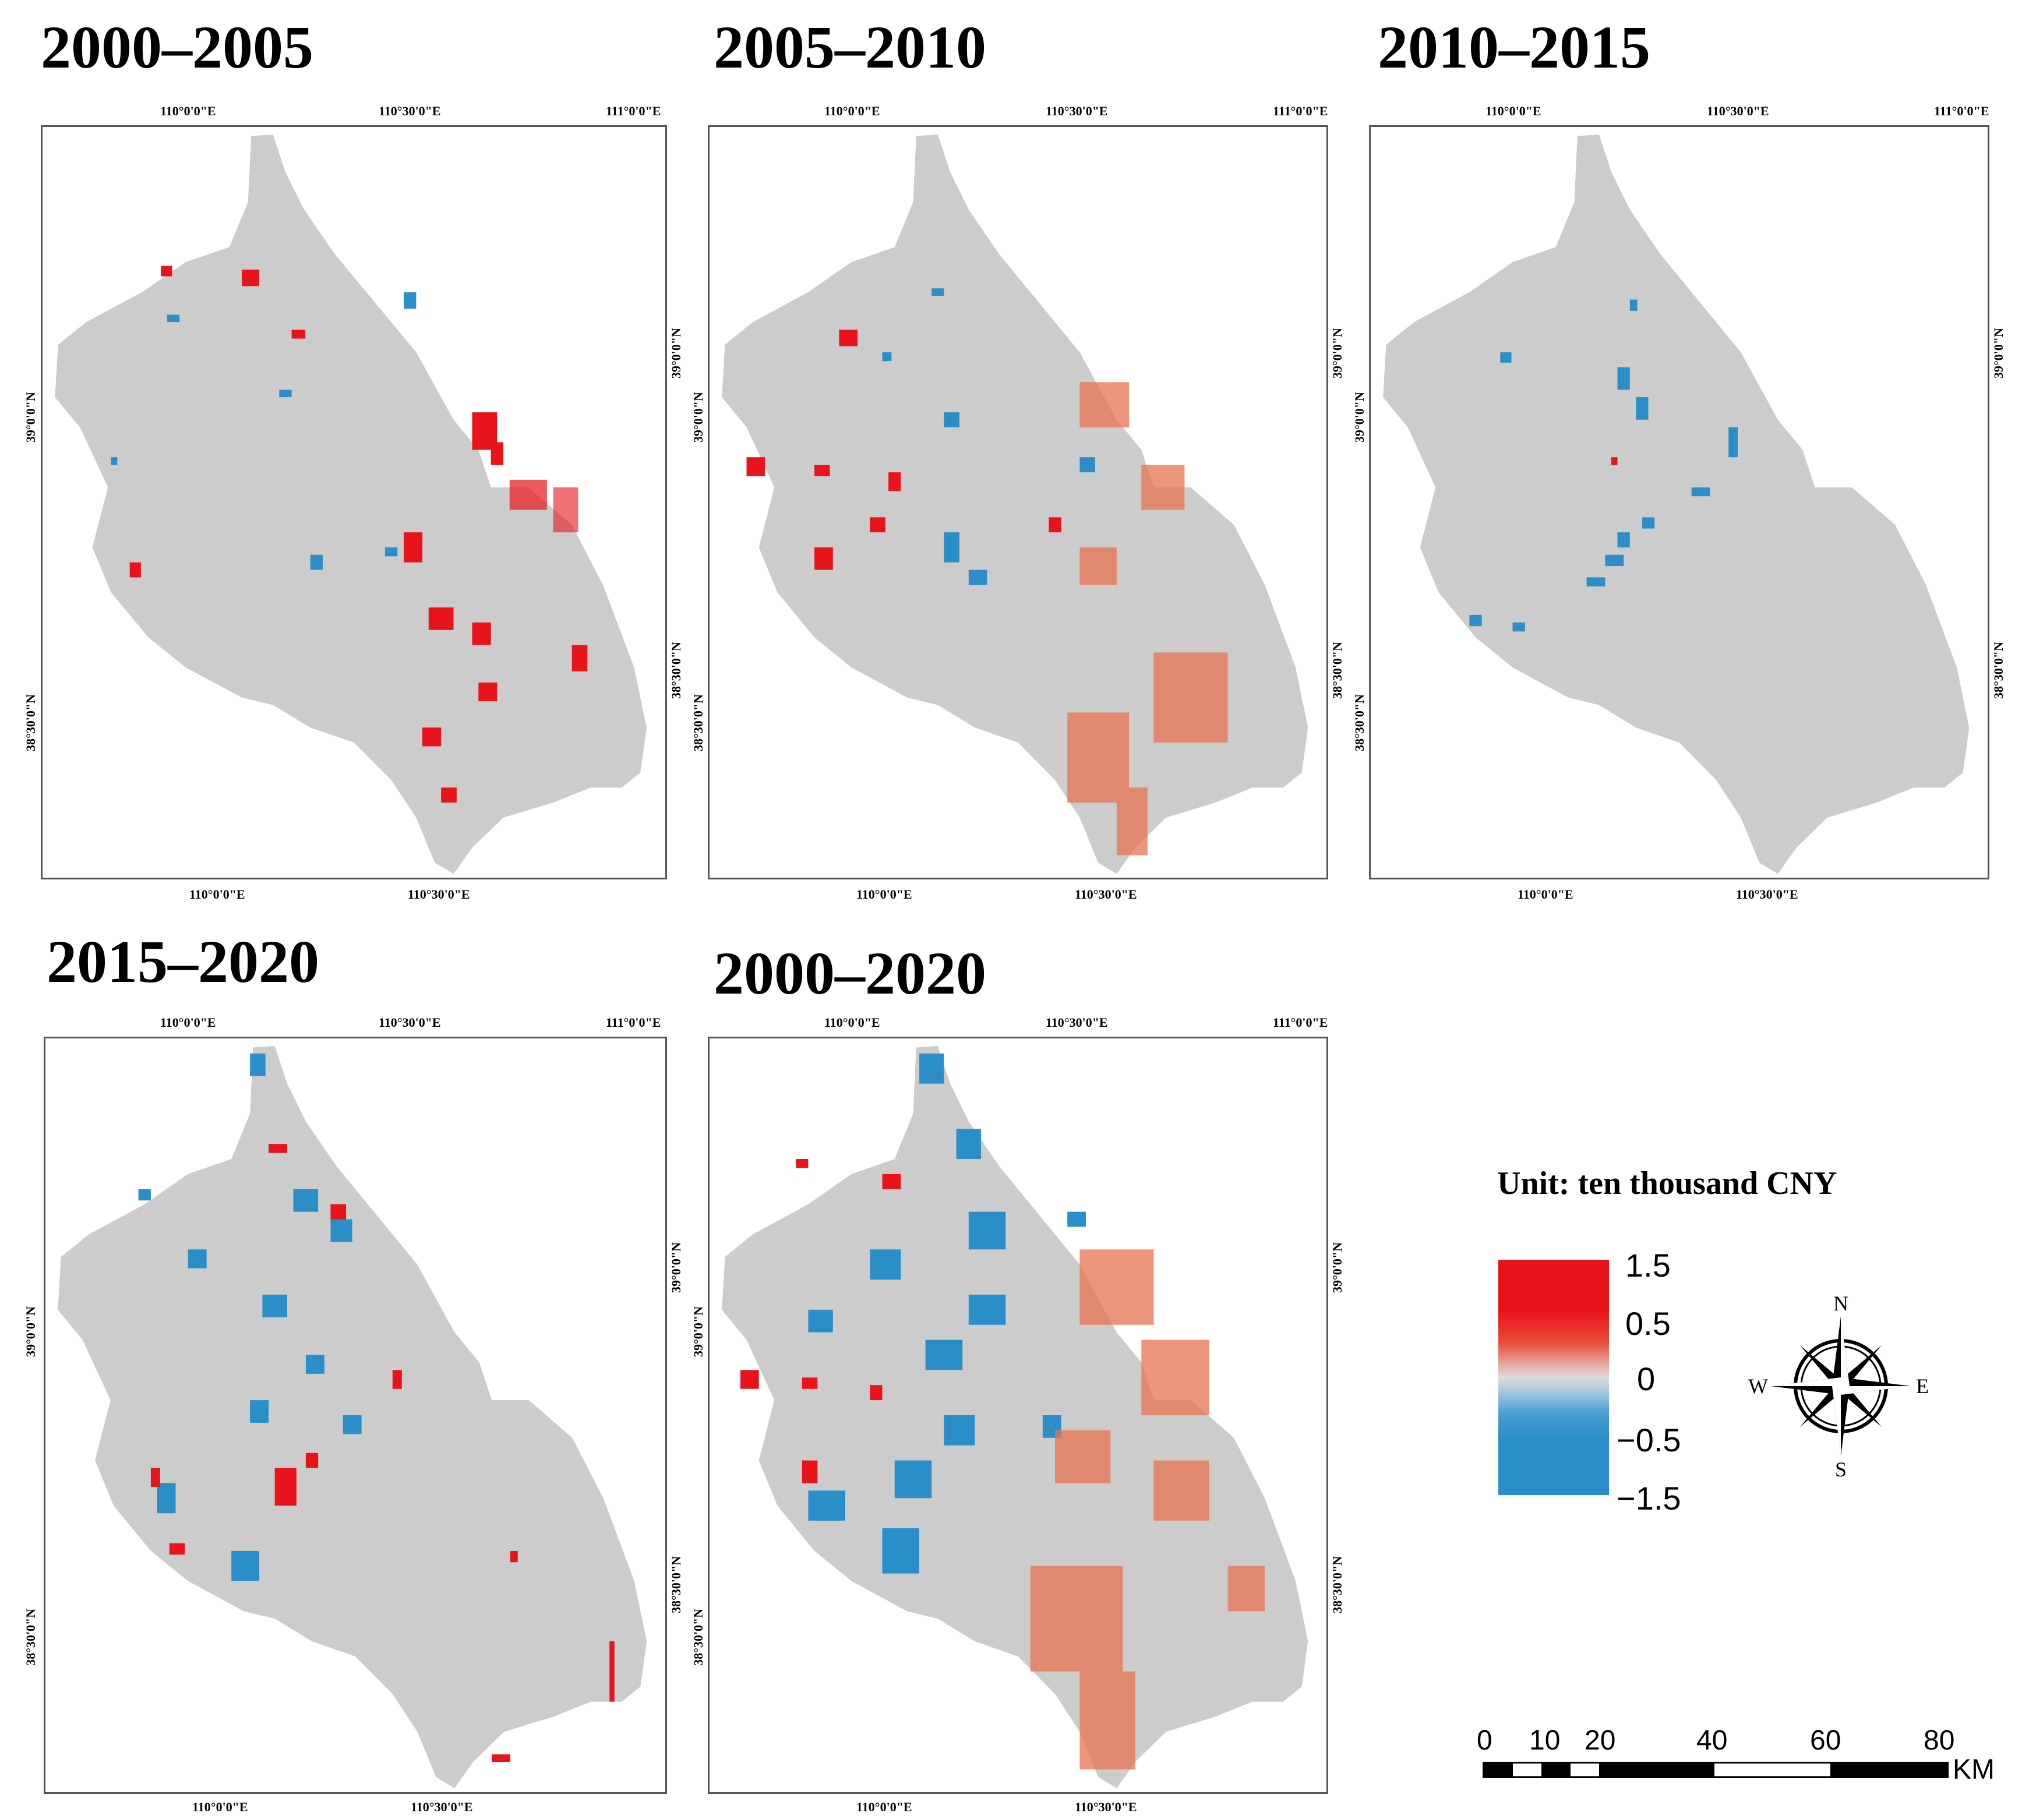  Describe the element at coordinates (1600, 1740) in the screenshot. I see `scale-tick-label: 20` at that location.